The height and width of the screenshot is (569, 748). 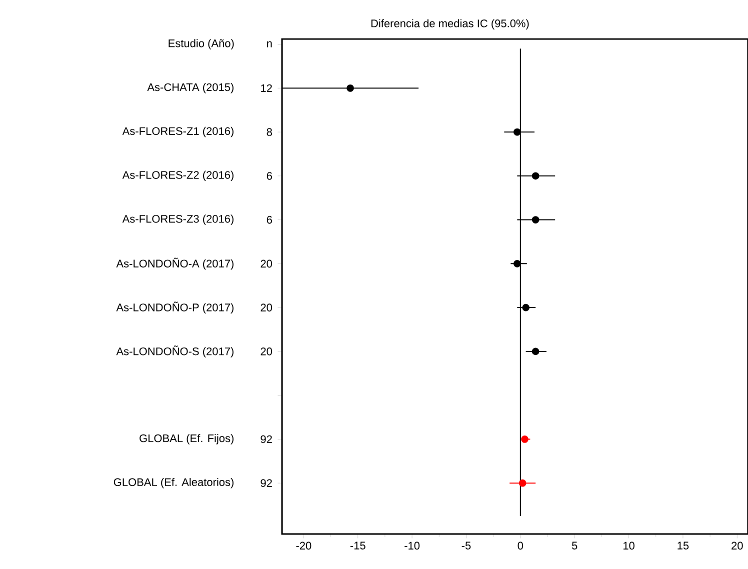 What do you see at coordinates (412, 546) in the screenshot?
I see `x-tick-label: -10` at bounding box center [412, 546].